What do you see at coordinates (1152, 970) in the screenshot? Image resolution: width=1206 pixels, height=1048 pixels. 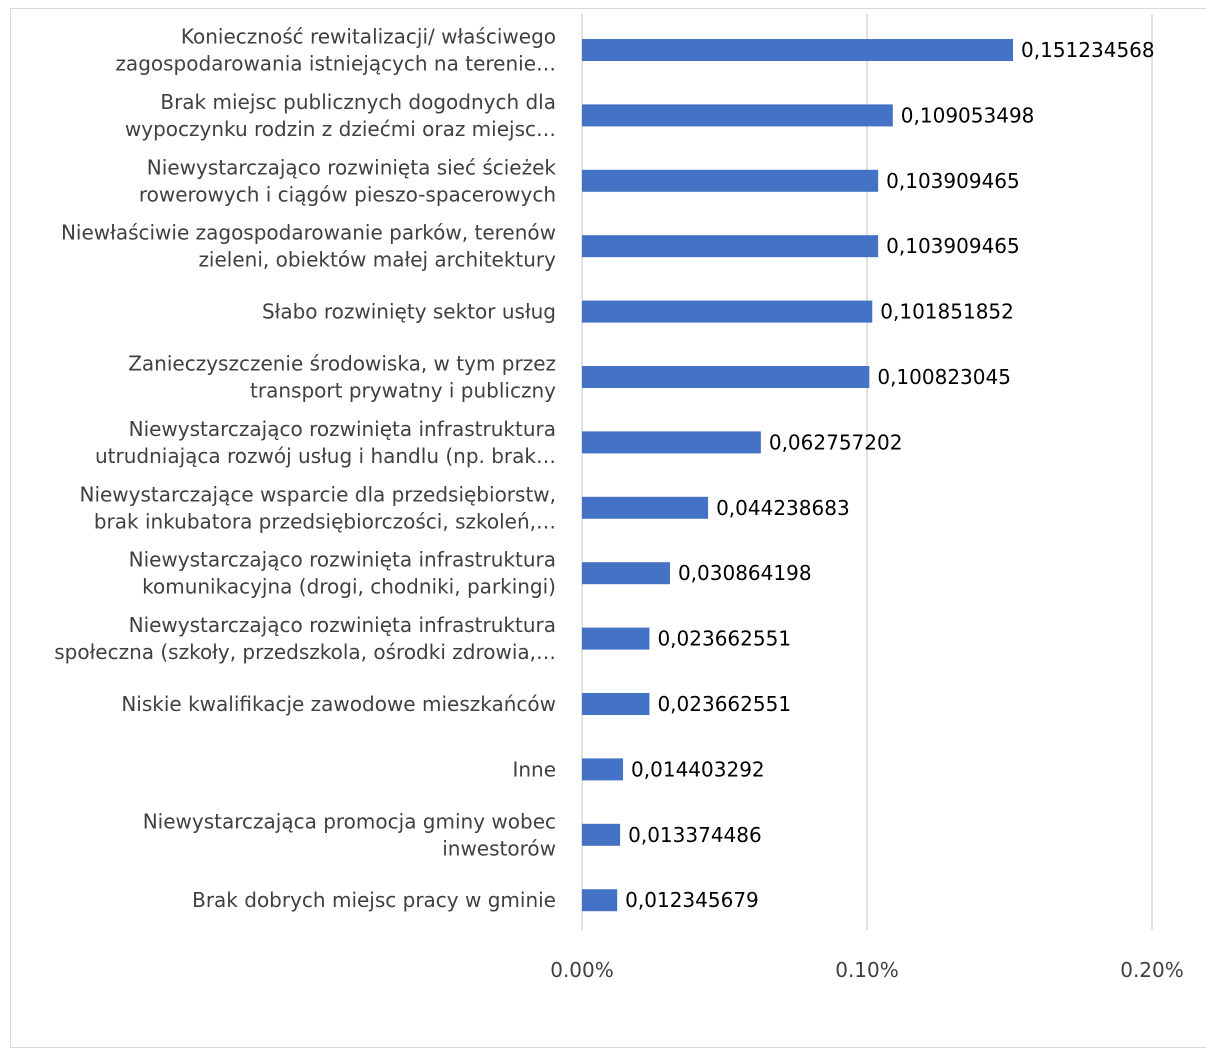 I see `x-tick-label: 0.20%` at bounding box center [1152, 970].